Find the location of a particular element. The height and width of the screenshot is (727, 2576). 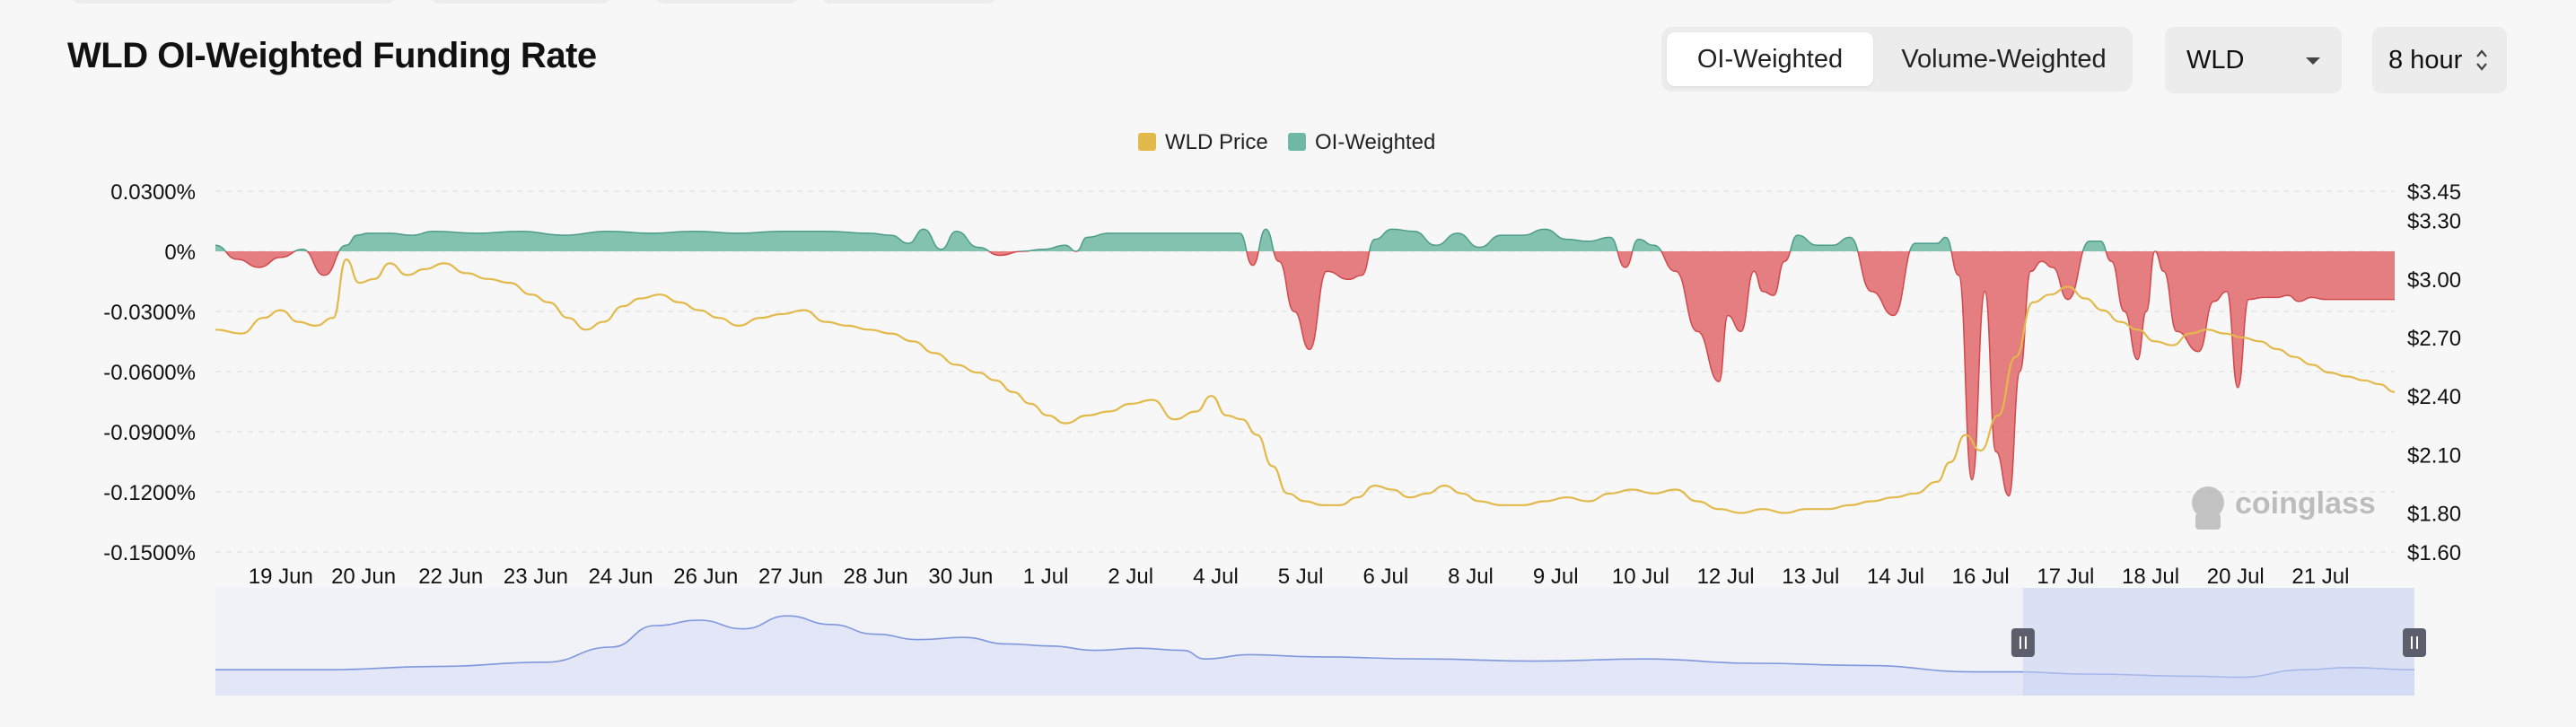

y-right-tick-label: $2.40 is located at coordinates (2434, 397).